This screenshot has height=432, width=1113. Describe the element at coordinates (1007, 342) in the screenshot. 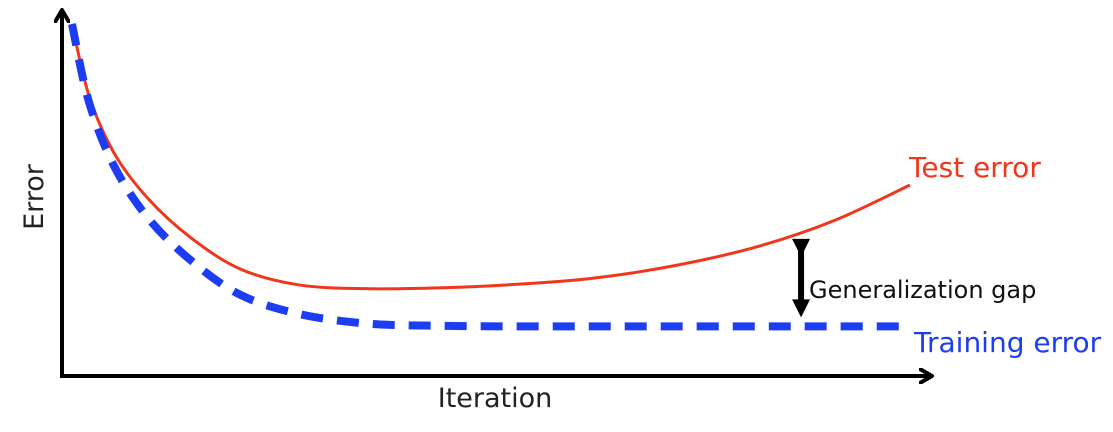

I see `series-label-training-error: Training error` at that location.